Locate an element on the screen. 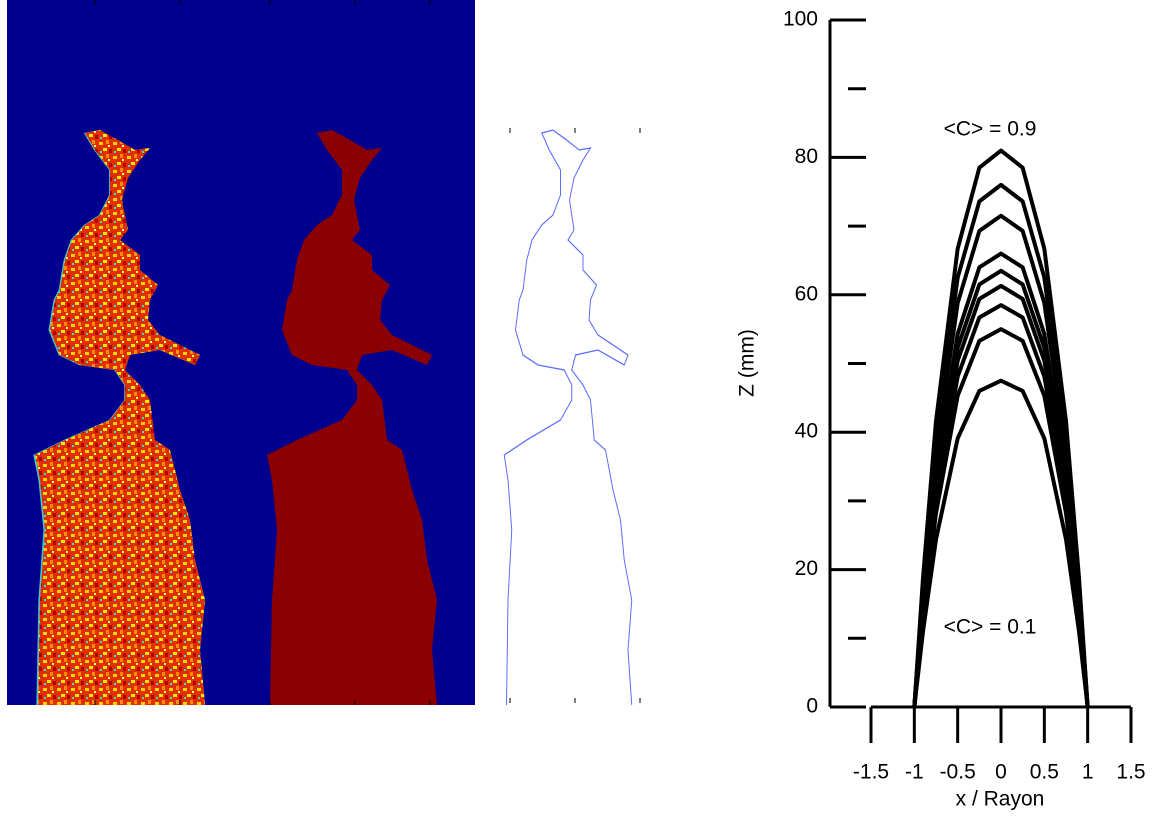 The height and width of the screenshot is (823, 1153). x-tick-label: 0 is located at coordinates (1001, 772).